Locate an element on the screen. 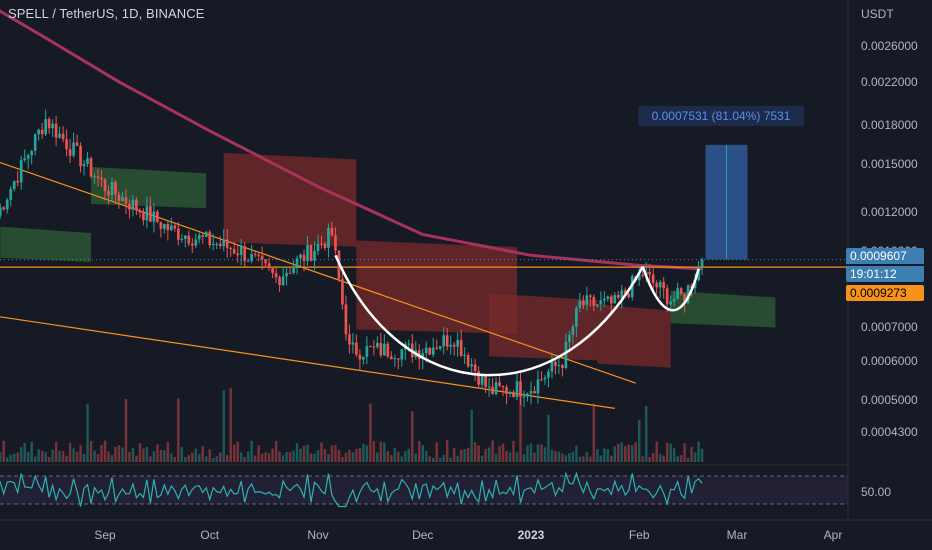 The width and height of the screenshot is (932, 550). time-tick: Nov is located at coordinates (318, 535).